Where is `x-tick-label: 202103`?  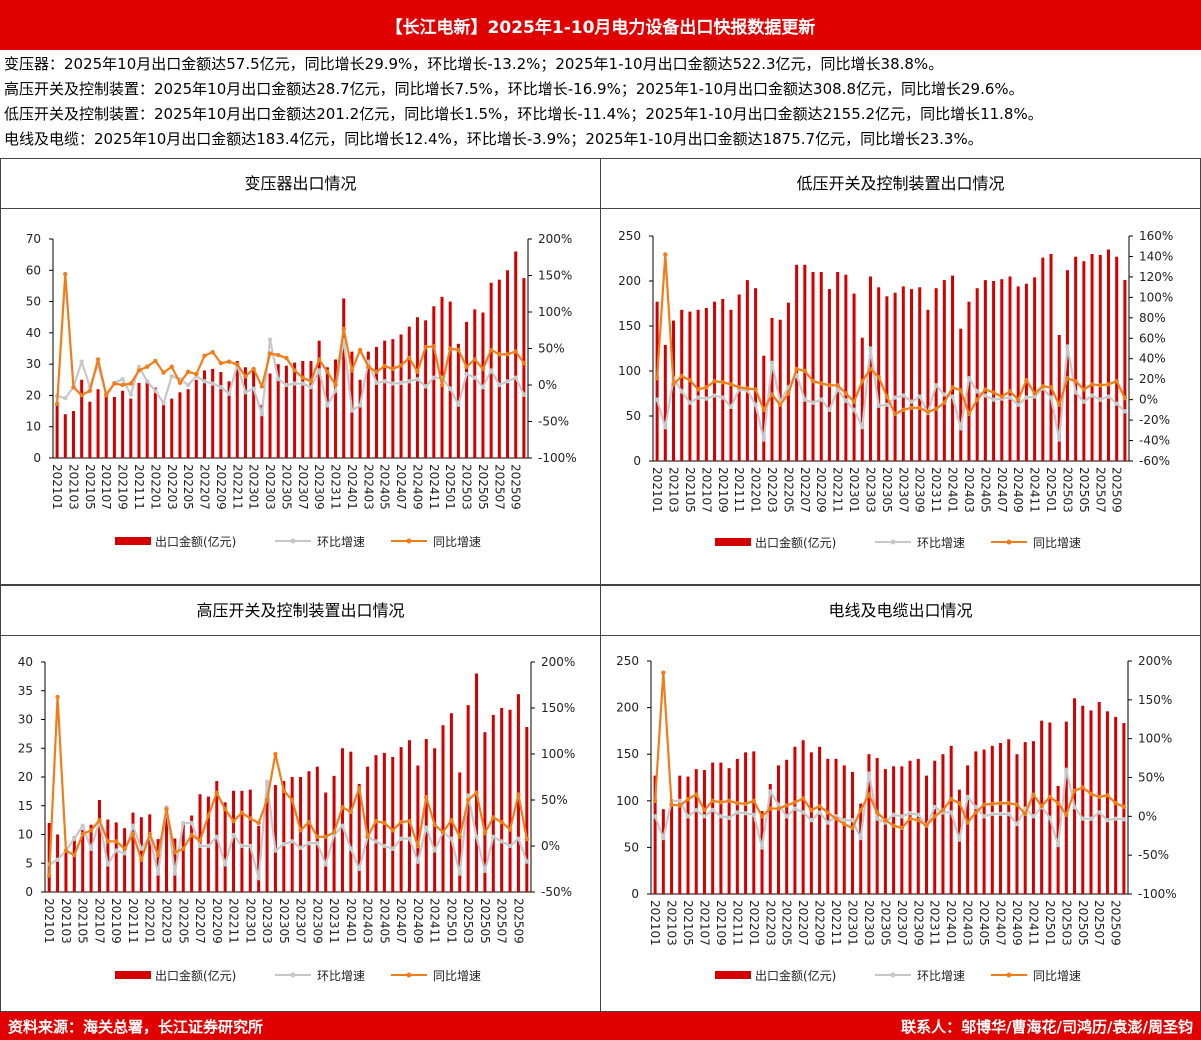
x-tick-label: 202103 is located at coordinates (672, 923).